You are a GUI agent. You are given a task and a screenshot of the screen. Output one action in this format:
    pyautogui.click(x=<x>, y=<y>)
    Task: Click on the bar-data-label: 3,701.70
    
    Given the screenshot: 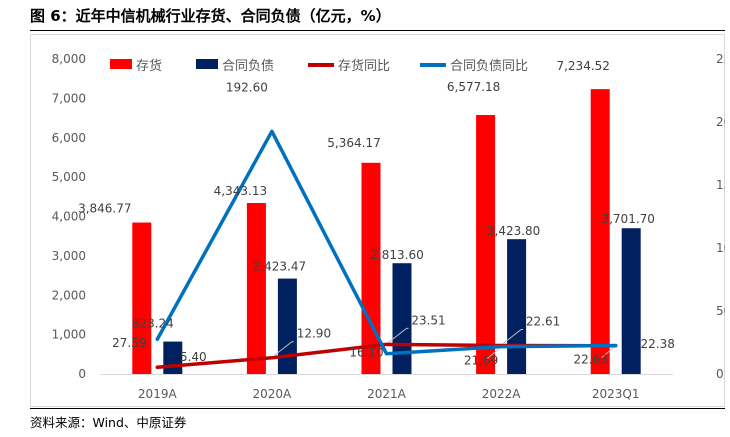 What is the action you would take?
    pyautogui.click(x=627, y=219)
    